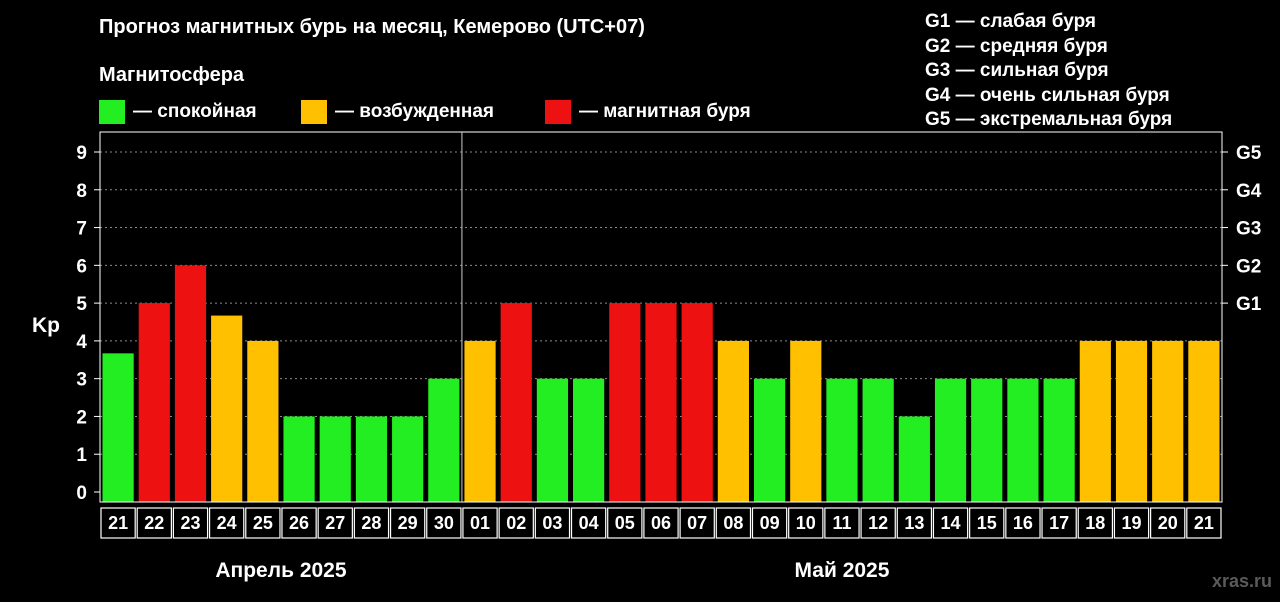 Image resolution: width=1280 pixels, height=602 pixels. I want to click on y-tick-label: 4, so click(81, 342).